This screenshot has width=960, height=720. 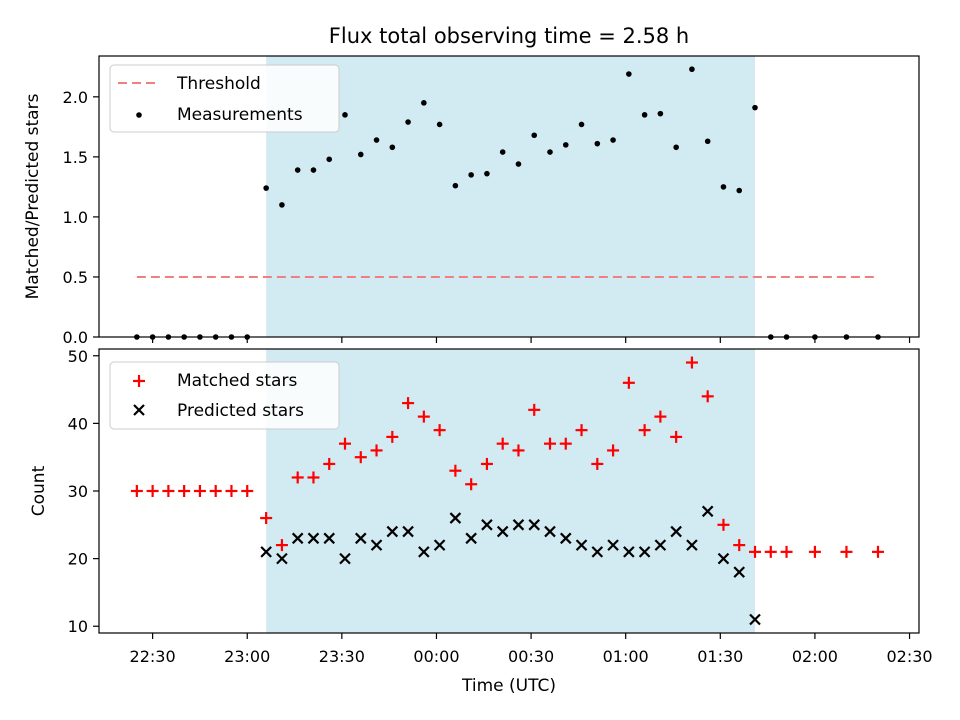 I want to click on ratio-ytick-label: 2.0, so click(x=75, y=97).